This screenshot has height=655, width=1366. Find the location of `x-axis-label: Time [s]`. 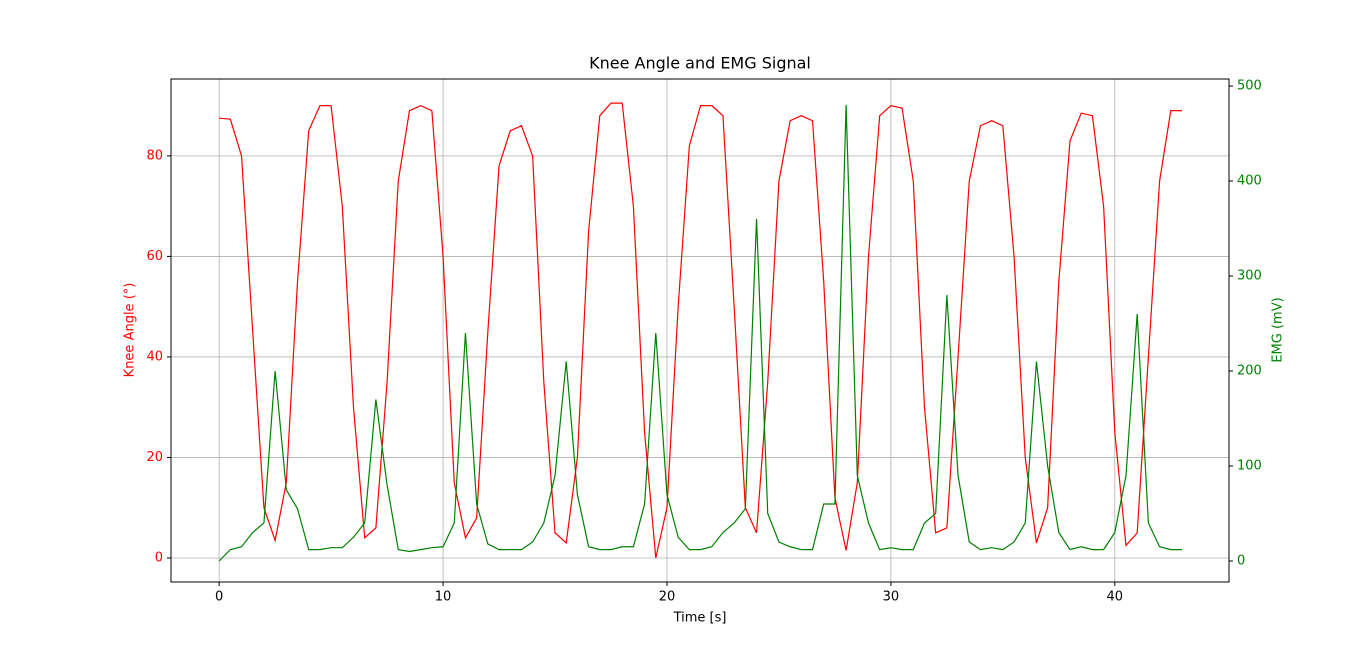

x-axis-label: Time [s] is located at coordinates (700, 618).